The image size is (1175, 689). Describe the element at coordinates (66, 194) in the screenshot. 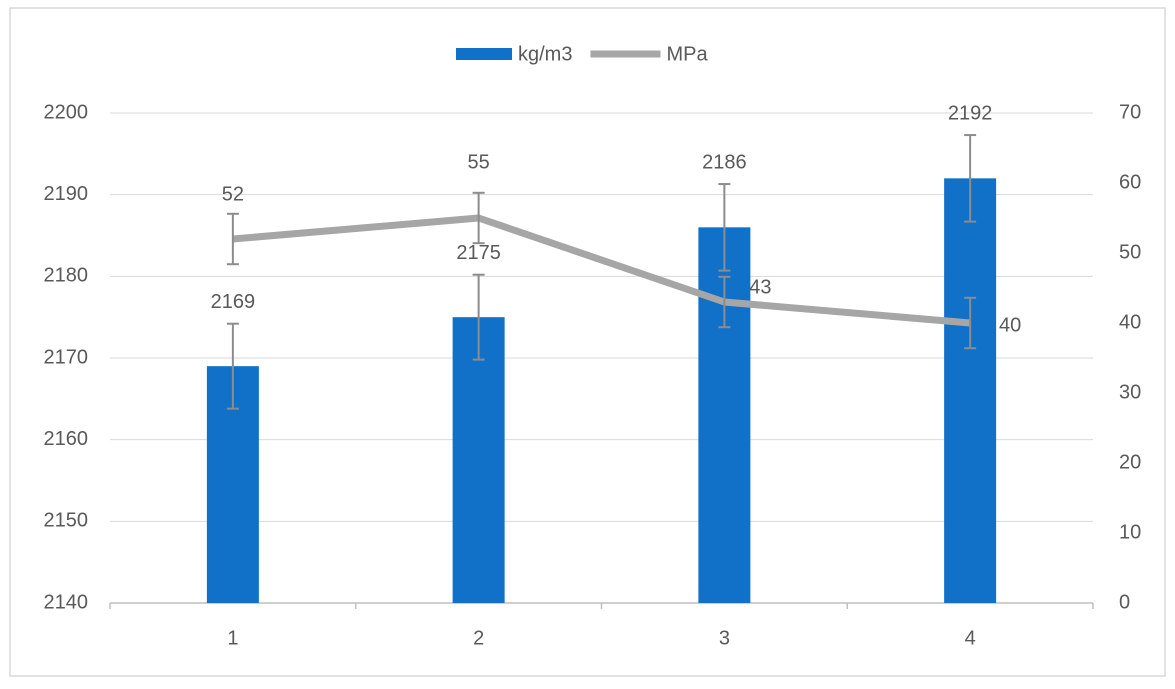

I see `y-tick-label: 2190` at that location.